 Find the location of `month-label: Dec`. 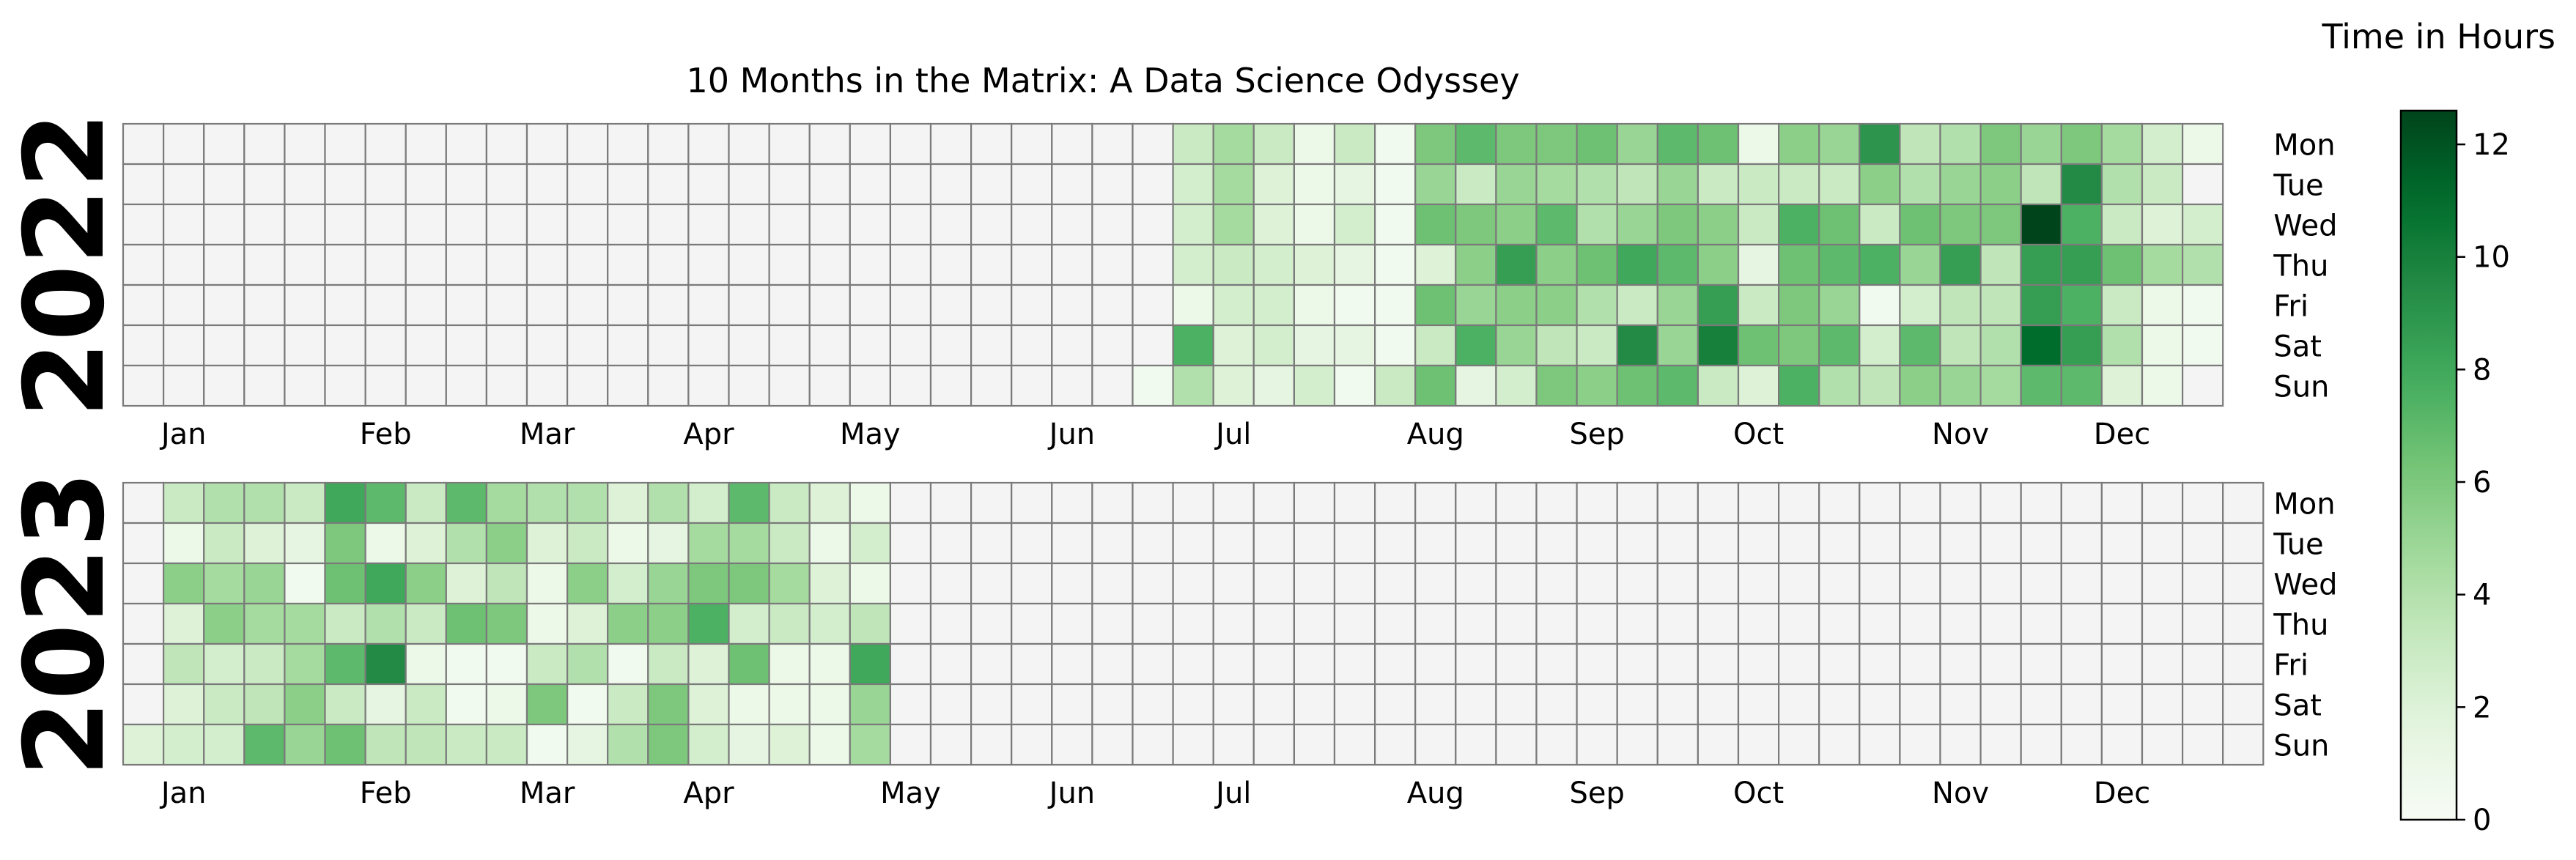

month-label: Dec is located at coordinates (2122, 435).